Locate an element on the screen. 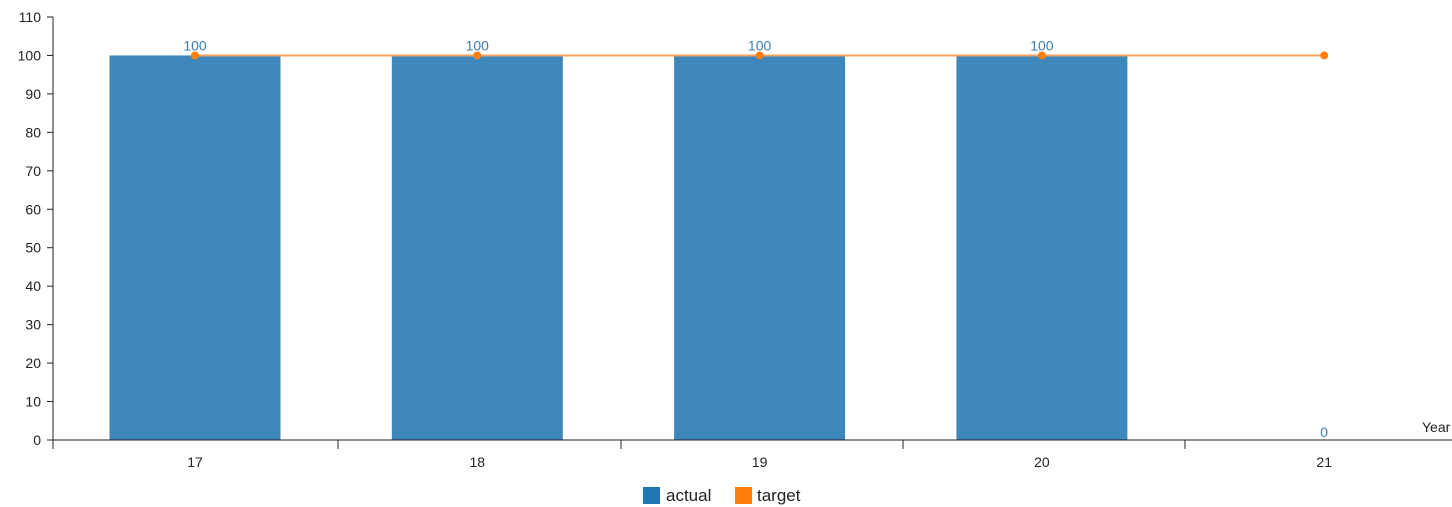 This screenshot has height=507, width=1452. data-label-19: 100 is located at coordinates (760, 45).